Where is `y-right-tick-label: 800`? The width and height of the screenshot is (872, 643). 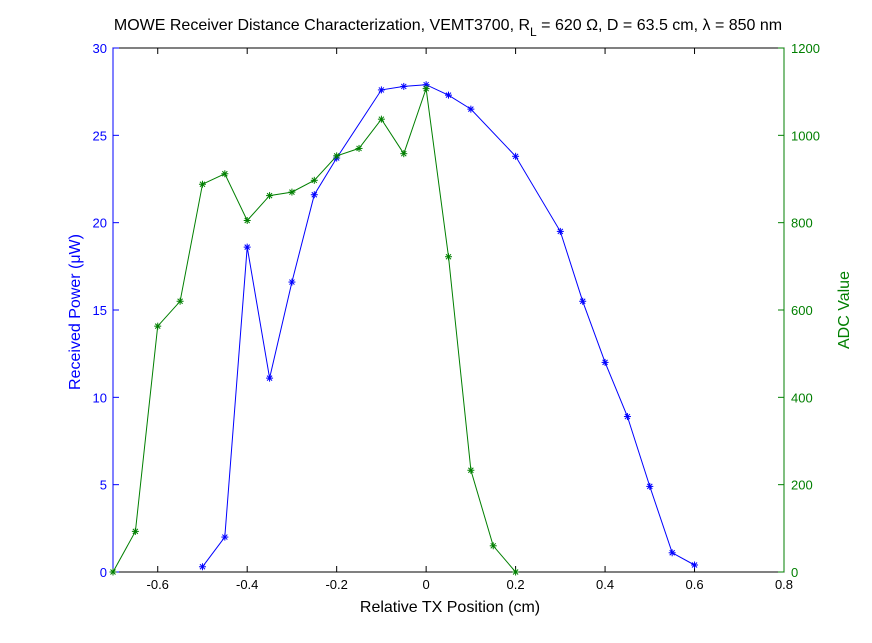
y-right-tick-label: 800 is located at coordinates (802, 223).